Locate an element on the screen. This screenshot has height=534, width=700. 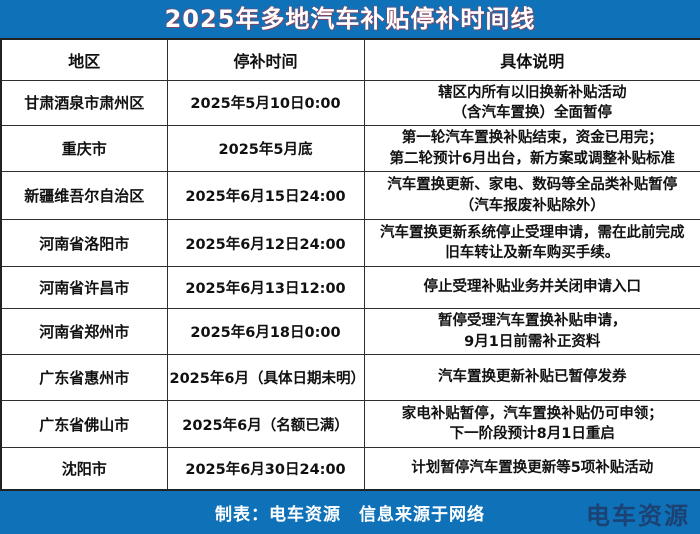
column-header-time: 停补时间 is located at coordinates (265, 59).